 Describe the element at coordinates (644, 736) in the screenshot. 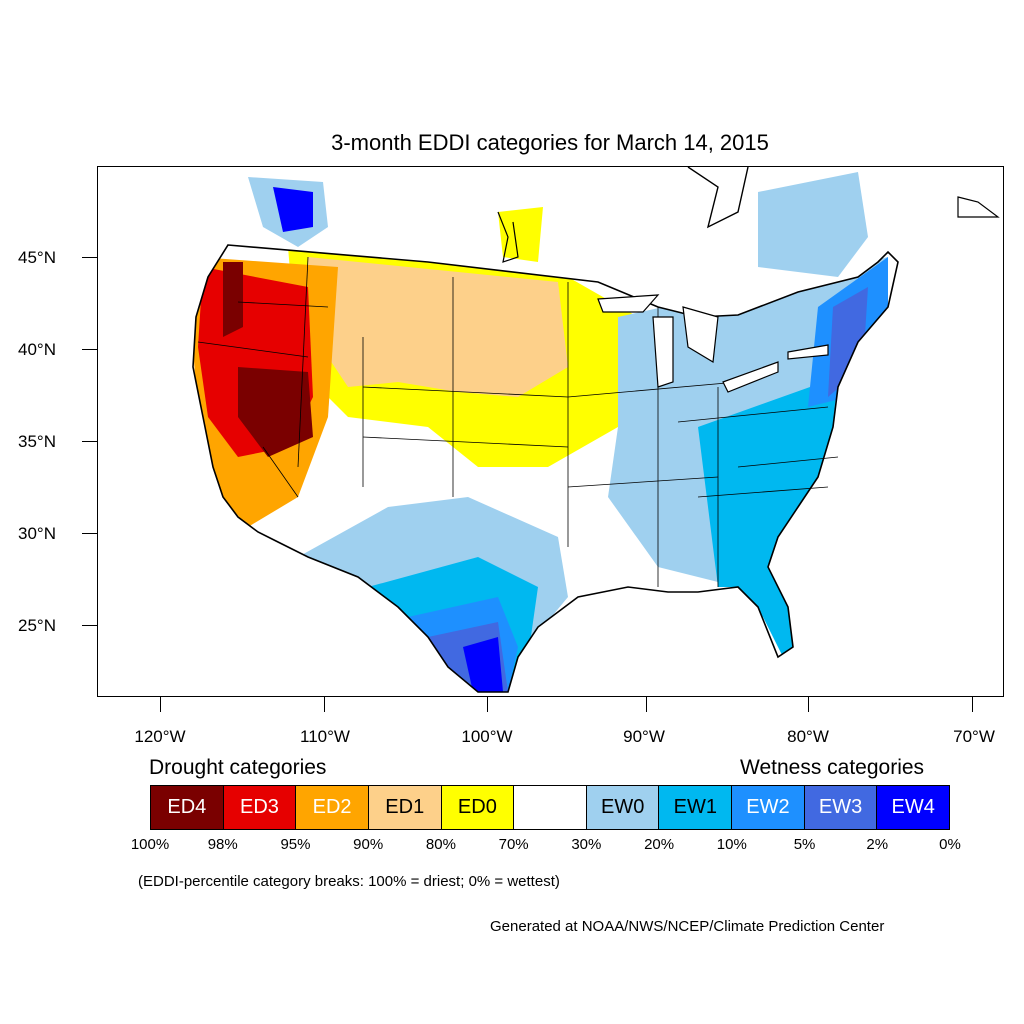

I see `lon-label-90: 90°W` at that location.